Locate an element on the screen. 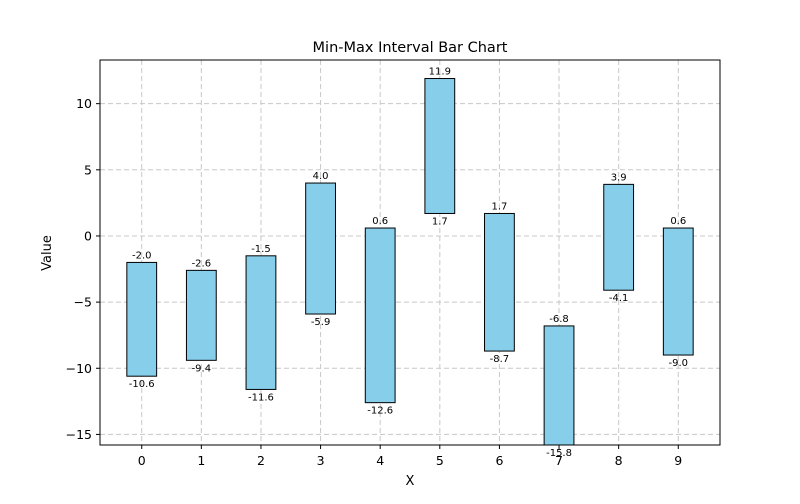 The height and width of the screenshot is (504, 800). min-value-label: 1.7 is located at coordinates (440, 221).